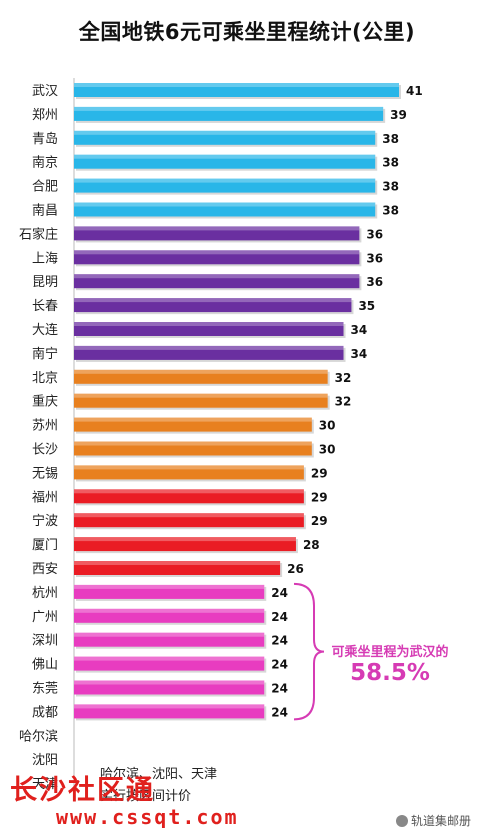  What do you see at coordinates (390, 673) in the screenshot?
I see `annotation-percent: 58.5%` at bounding box center [390, 673].